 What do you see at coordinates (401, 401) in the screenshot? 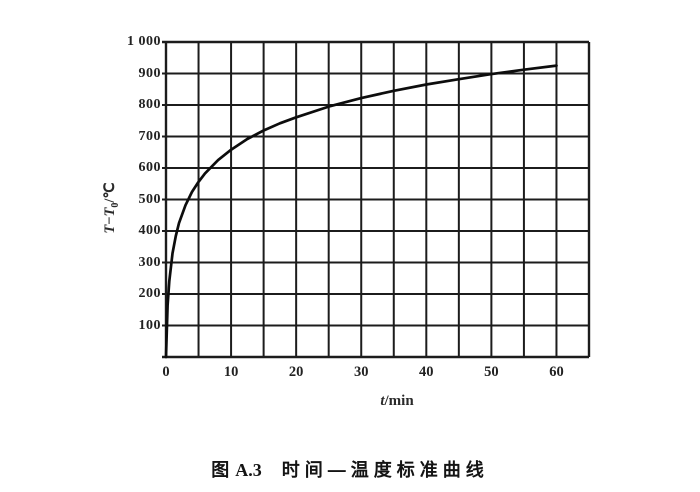
I see `x-axis-unit: min` at bounding box center [401, 401].